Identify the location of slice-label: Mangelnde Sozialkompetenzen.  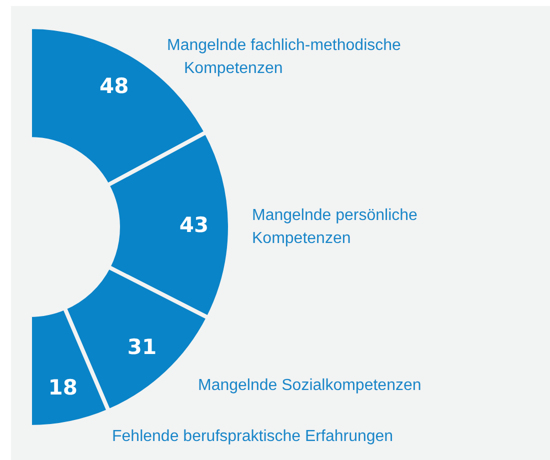
(310, 385).